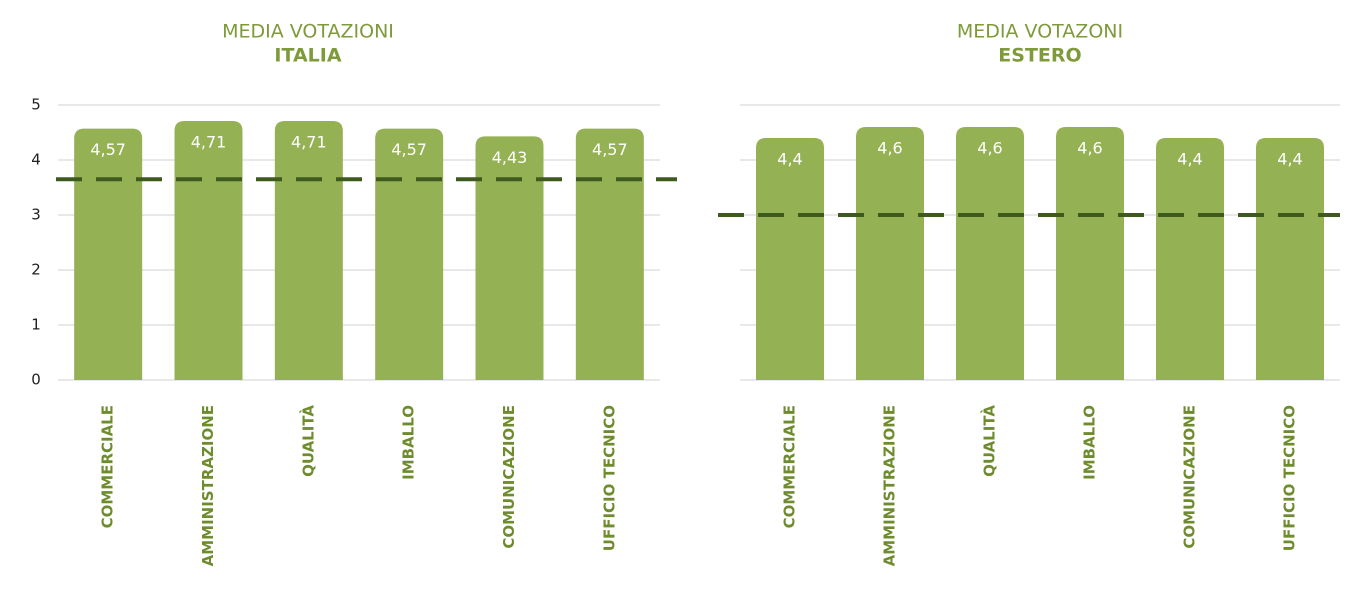 The width and height of the screenshot is (1353, 601). I want to click on chart-subtitle: ESTERO, so click(1039, 56).